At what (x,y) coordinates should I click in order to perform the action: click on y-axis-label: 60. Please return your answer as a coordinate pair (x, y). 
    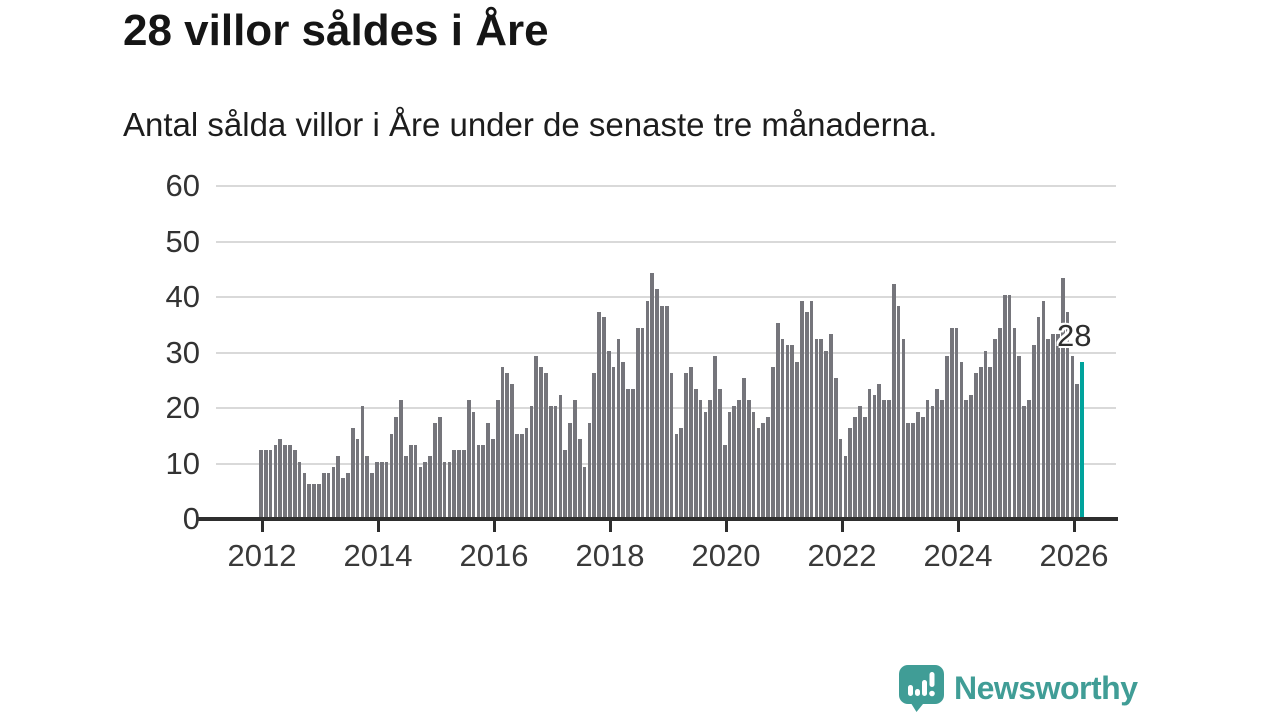
    Looking at the image, I should click on (182, 185).